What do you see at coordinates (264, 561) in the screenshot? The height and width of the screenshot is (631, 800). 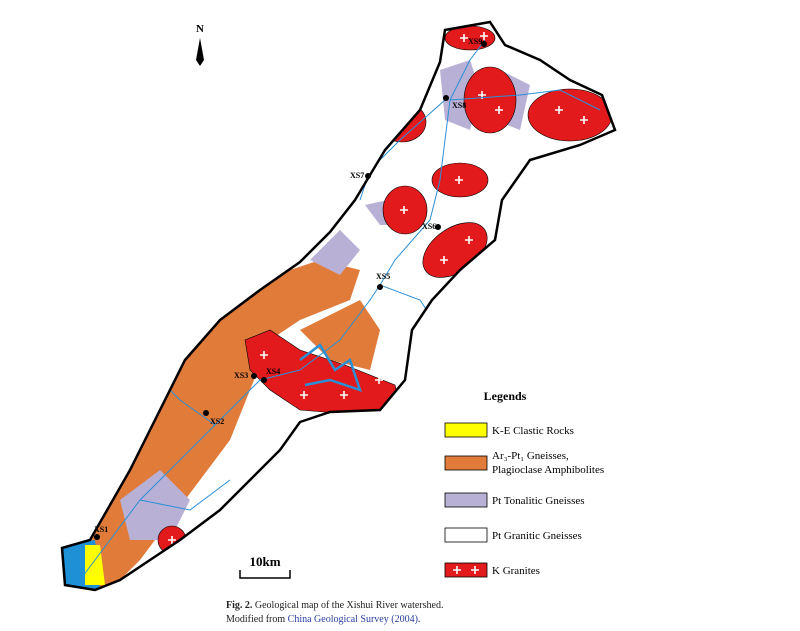 I see `scale-label: 10km` at bounding box center [264, 561].